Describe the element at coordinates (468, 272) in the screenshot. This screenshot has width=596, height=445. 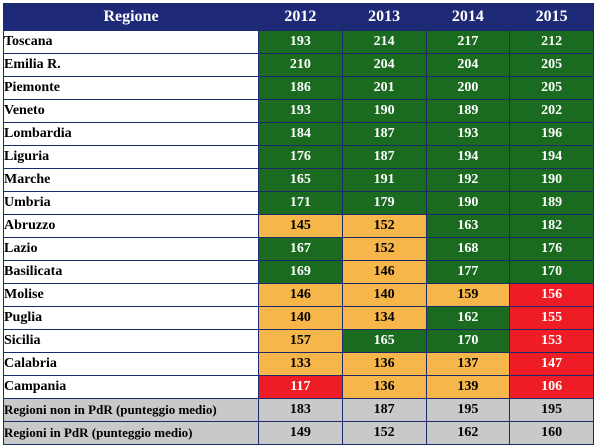
I see `score-cell: 177` at that location.